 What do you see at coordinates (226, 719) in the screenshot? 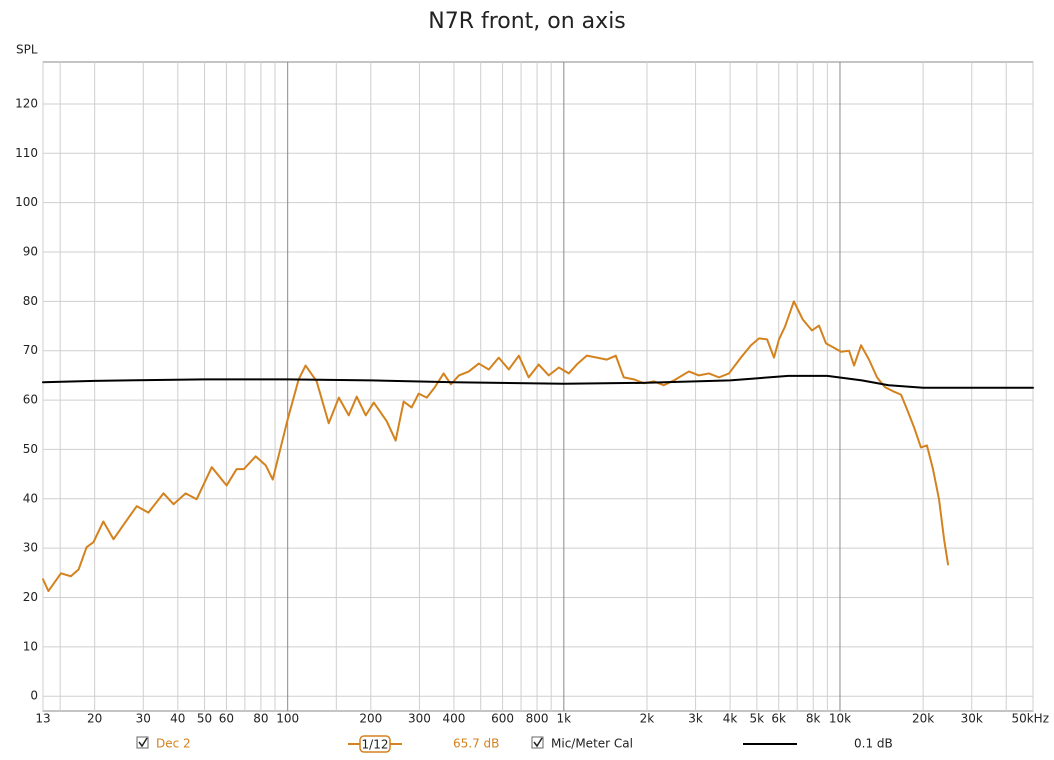
I see `x-tick-label: 60` at bounding box center [226, 719].